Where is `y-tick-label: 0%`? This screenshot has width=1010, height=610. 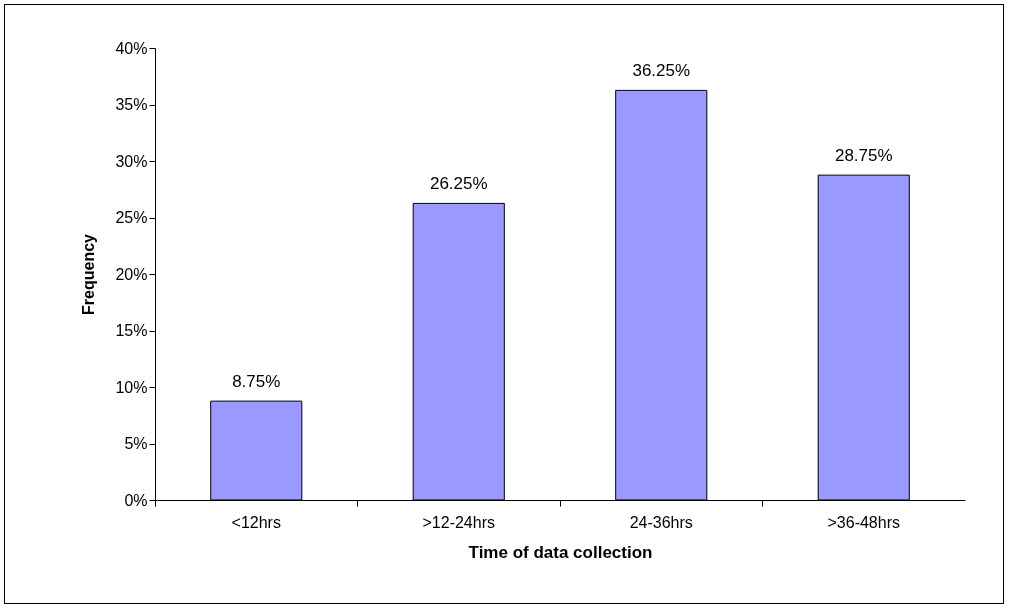
y-tick-label: 0% is located at coordinates (136, 500).